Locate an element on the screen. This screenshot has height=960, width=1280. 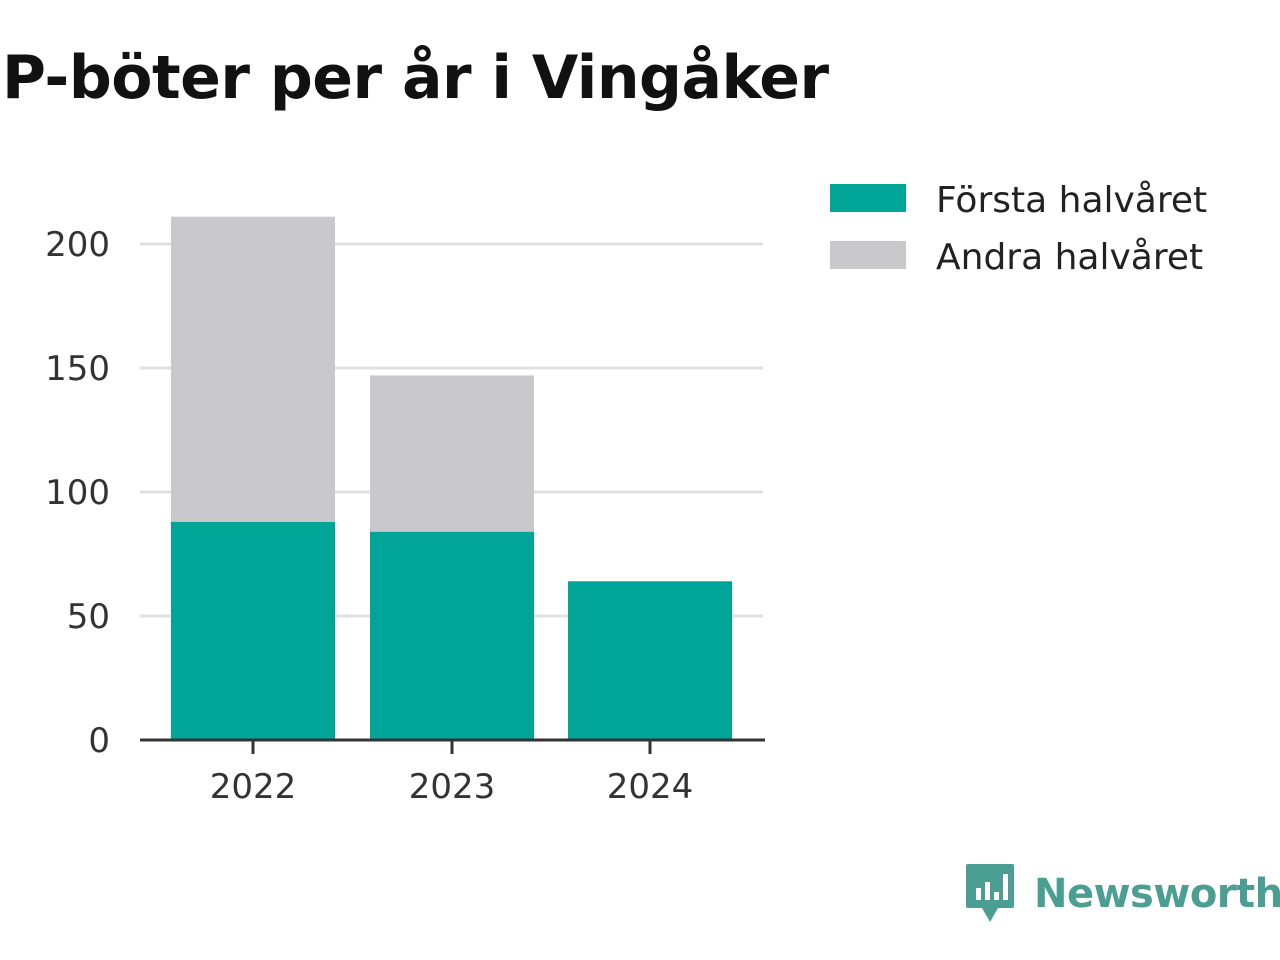
brand-name: Newsworthy is located at coordinates (1157, 894).